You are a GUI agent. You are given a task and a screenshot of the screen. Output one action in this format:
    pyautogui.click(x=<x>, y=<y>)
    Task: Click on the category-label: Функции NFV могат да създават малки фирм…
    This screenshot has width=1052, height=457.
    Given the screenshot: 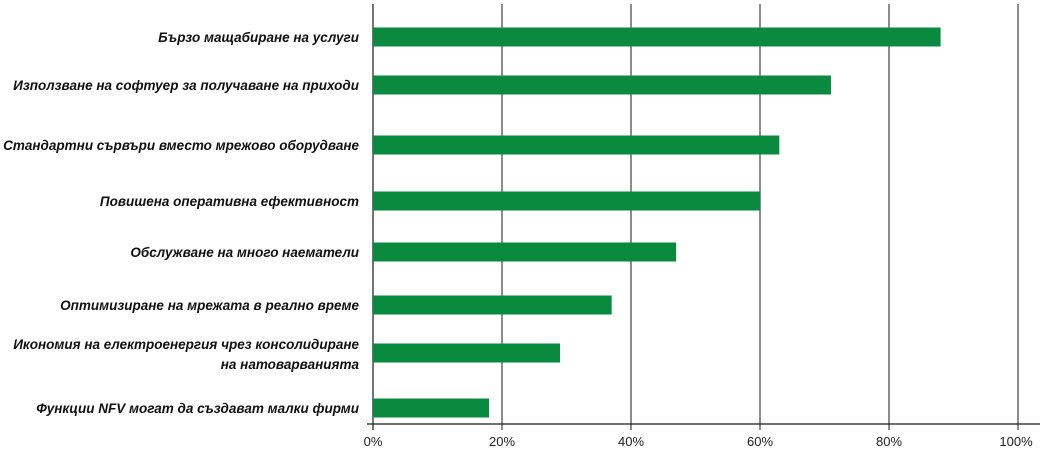 What is the action you would take?
    pyautogui.click(x=198, y=408)
    